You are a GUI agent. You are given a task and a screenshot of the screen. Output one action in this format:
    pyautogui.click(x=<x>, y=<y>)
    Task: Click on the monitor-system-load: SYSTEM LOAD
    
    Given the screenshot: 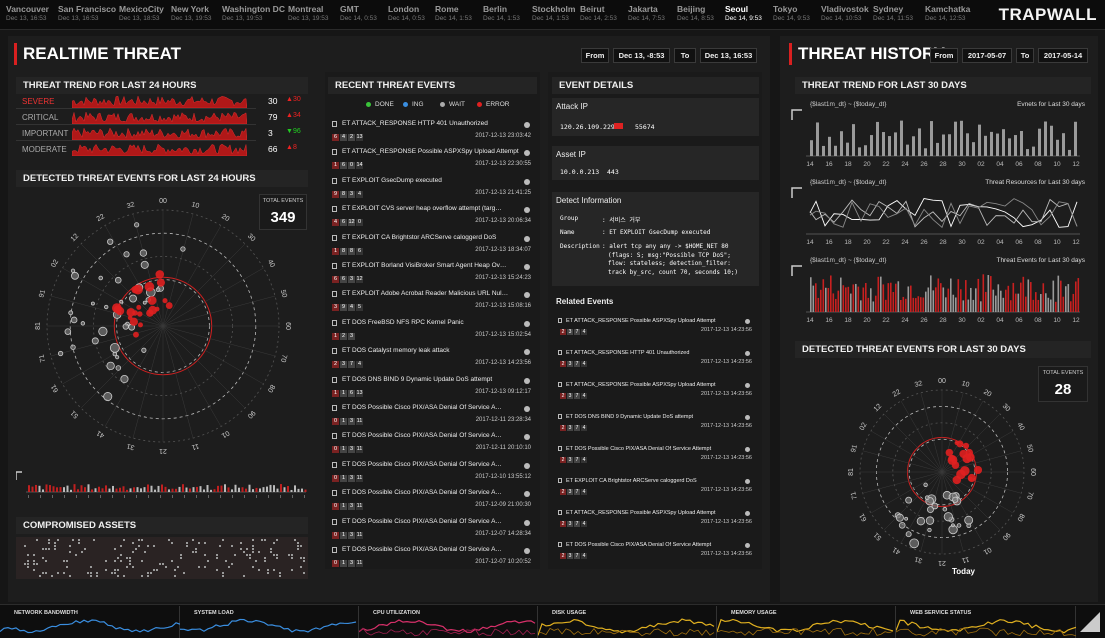 What is the action you would take?
    pyautogui.click(x=269, y=622)
    